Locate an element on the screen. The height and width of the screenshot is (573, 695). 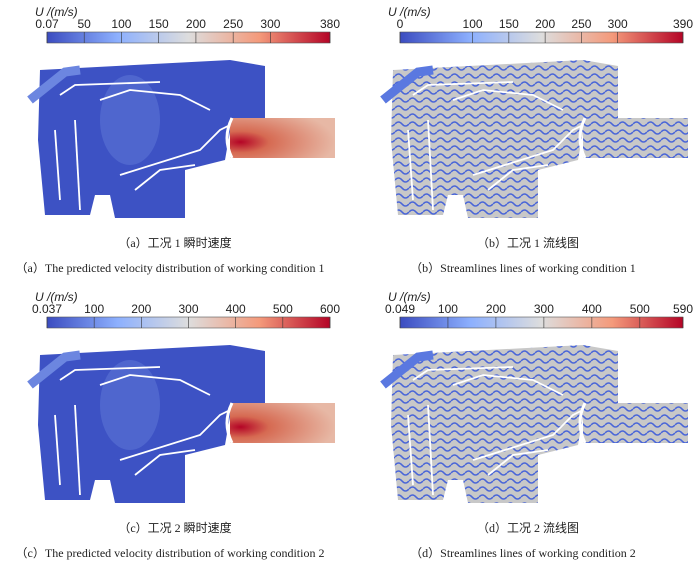
colorbar-tick-label: 50 is located at coordinates (85, 24).